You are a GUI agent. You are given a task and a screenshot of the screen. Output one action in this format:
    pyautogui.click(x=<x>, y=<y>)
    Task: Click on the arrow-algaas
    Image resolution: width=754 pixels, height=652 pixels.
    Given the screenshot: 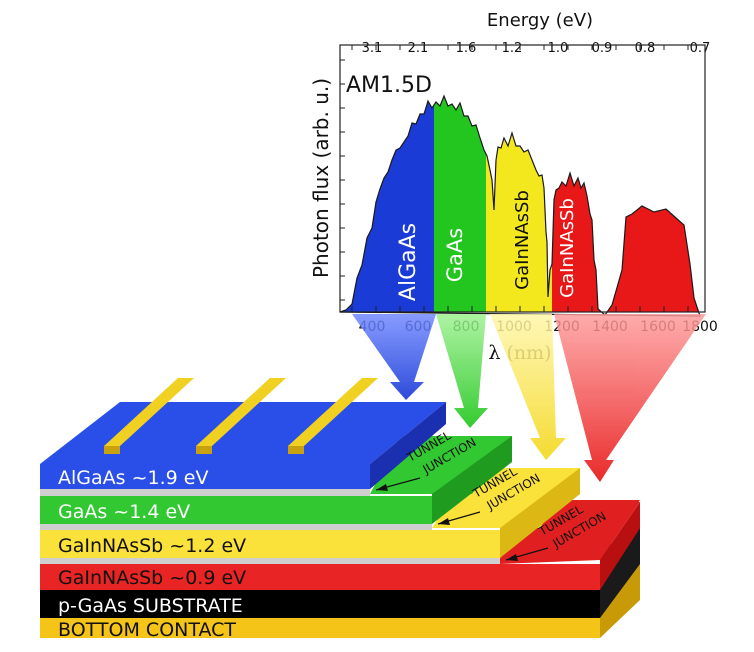 What is the action you would take?
    pyautogui.click(x=394, y=357)
    